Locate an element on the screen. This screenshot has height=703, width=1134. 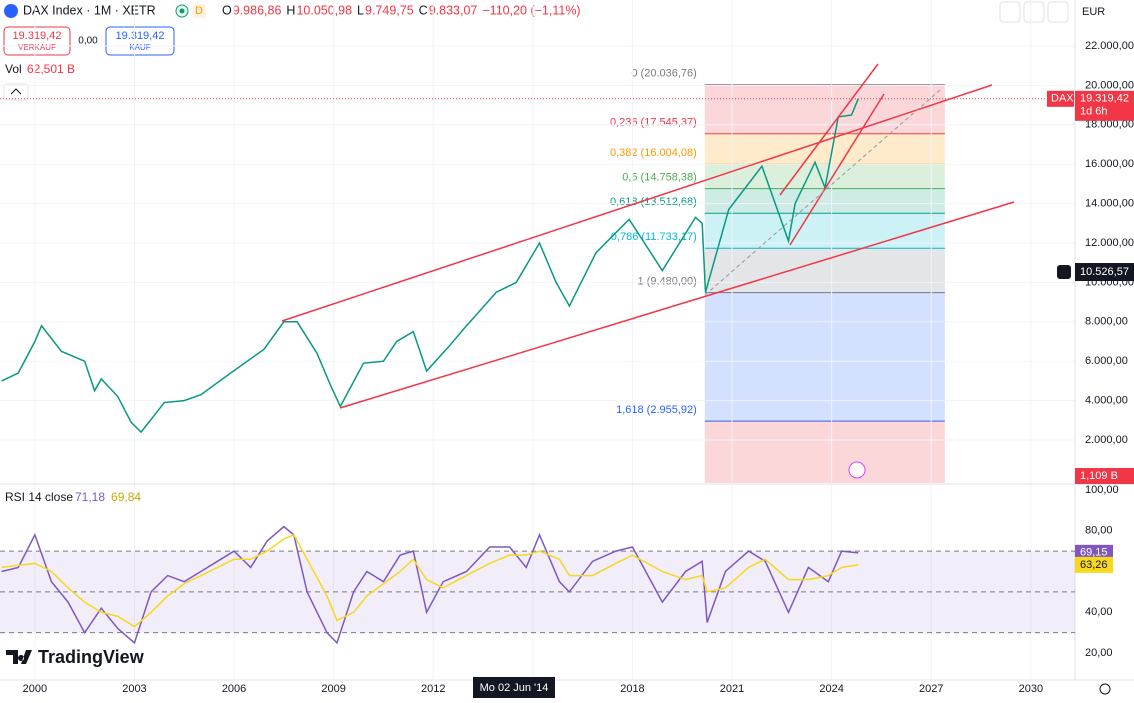
volume-box is located at coordinates (1104, 476).